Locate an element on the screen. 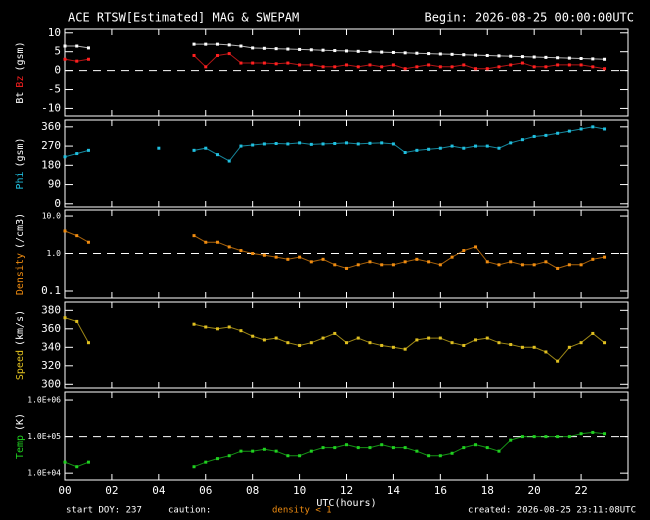  legend-entry: Speed is located at coordinates (20, 365).